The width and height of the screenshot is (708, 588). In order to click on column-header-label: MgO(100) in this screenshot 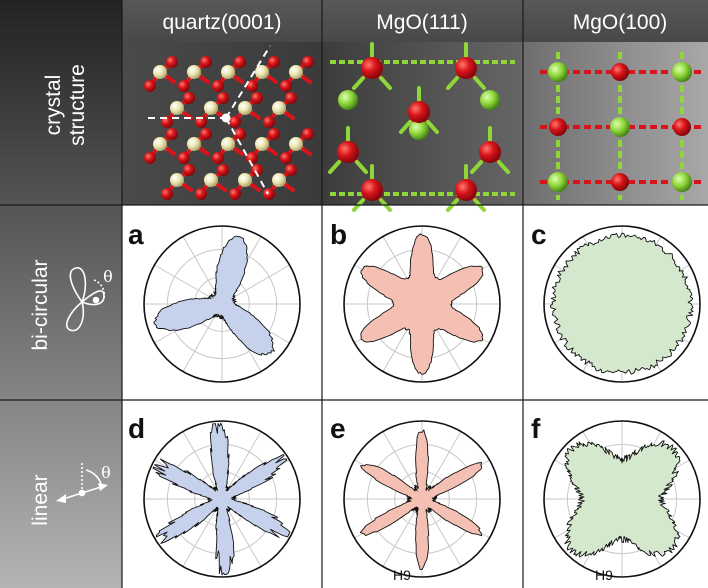, I will do `click(620, 22)`.